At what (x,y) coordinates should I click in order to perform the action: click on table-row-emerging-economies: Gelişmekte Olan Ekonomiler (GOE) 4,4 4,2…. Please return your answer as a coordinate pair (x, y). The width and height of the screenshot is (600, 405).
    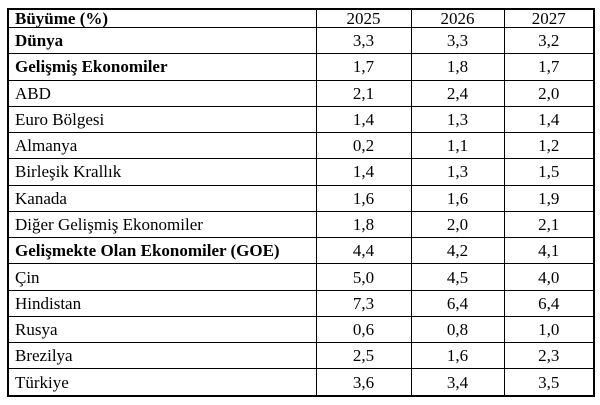
    Looking at the image, I should click on (301, 251).